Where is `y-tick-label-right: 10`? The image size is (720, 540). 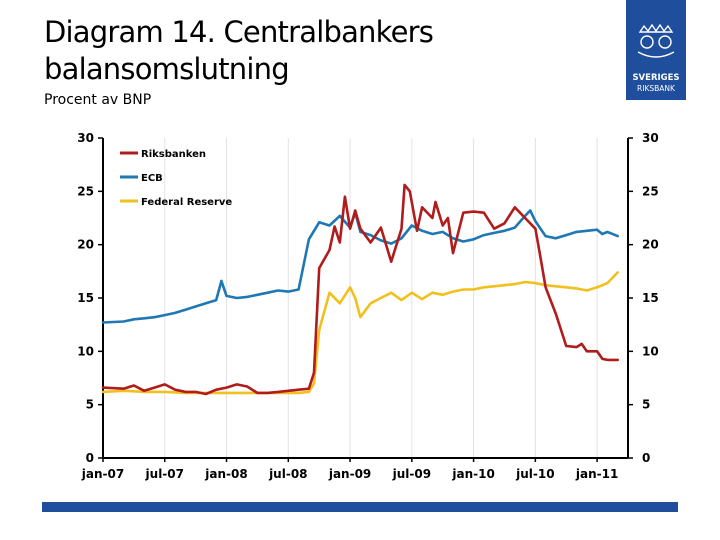
y-tick-label-right: 10 is located at coordinates (650, 351).